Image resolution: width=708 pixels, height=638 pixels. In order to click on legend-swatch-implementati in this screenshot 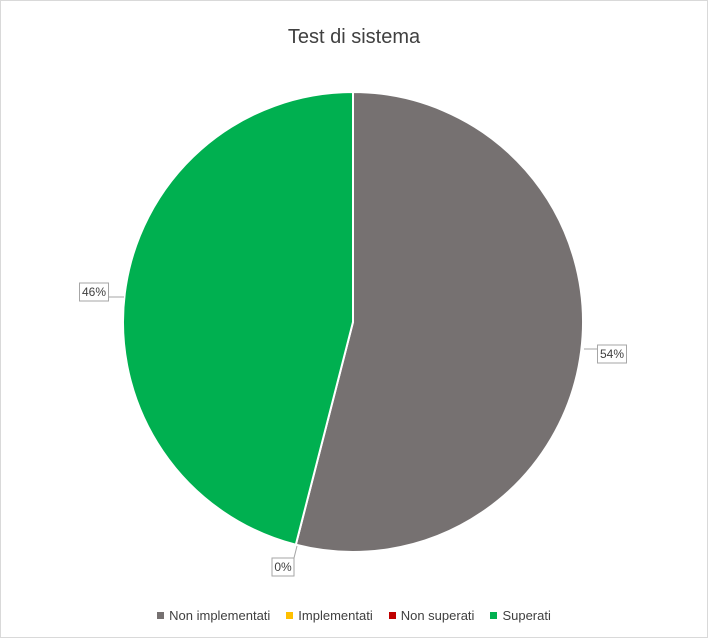, I will do `click(290, 615)`.